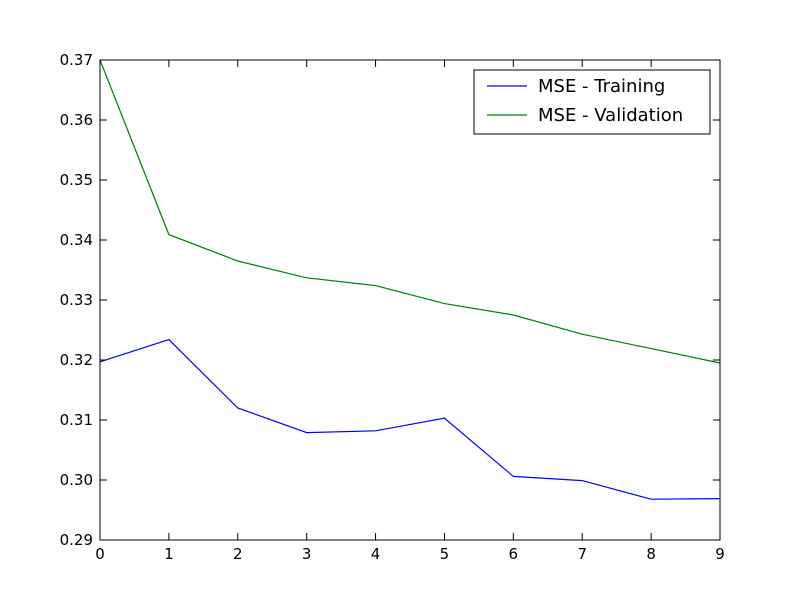  What do you see at coordinates (514, 554) in the screenshot?
I see `x-tick-label: 6` at bounding box center [514, 554].